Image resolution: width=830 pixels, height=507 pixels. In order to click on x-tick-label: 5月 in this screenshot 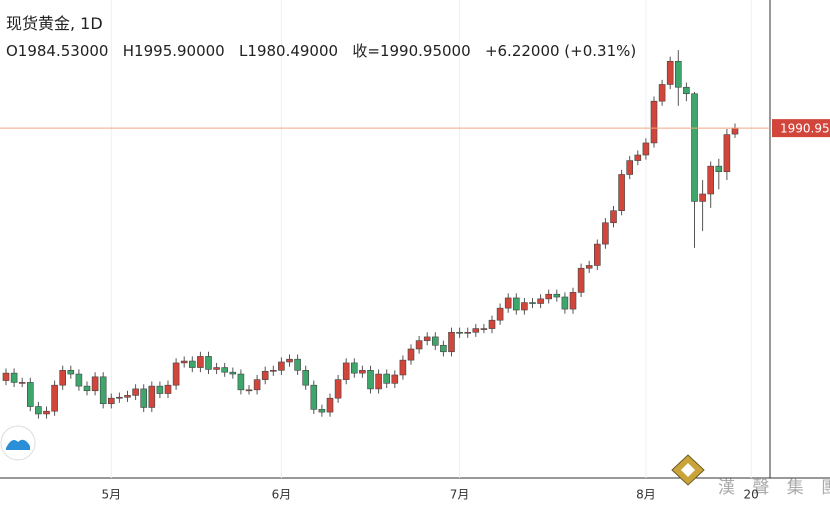, I will do `click(111, 495)`.